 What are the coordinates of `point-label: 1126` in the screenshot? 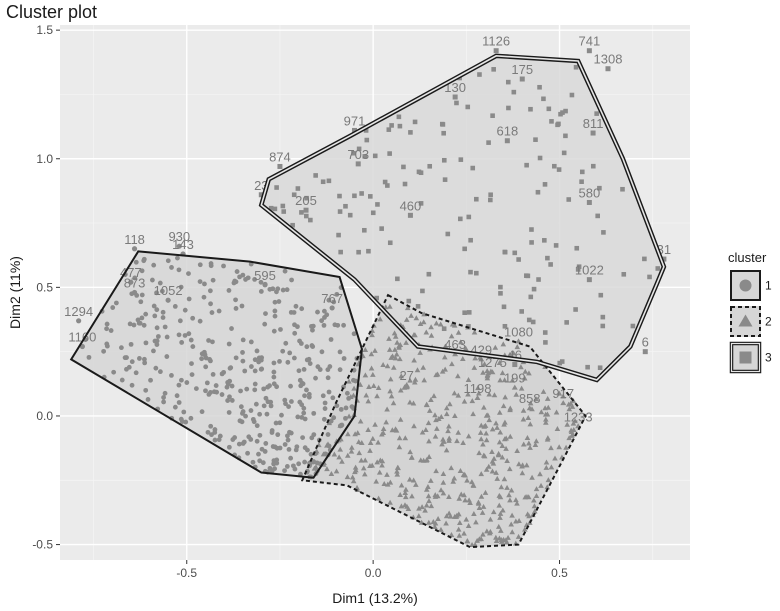 It's located at (496, 41).